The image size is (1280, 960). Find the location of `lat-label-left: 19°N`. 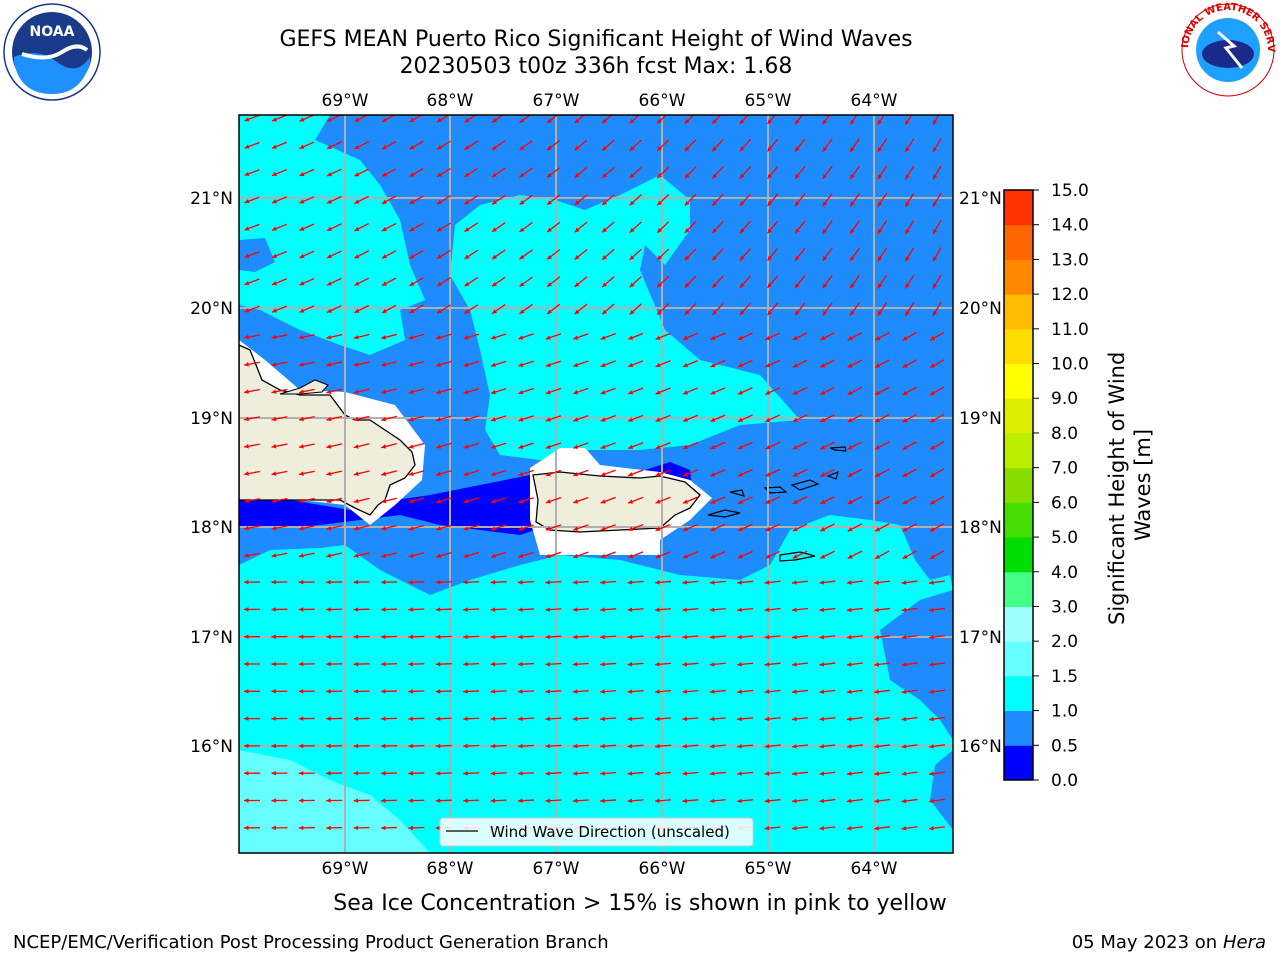

lat-label-left: 19°N is located at coordinates (211, 419).